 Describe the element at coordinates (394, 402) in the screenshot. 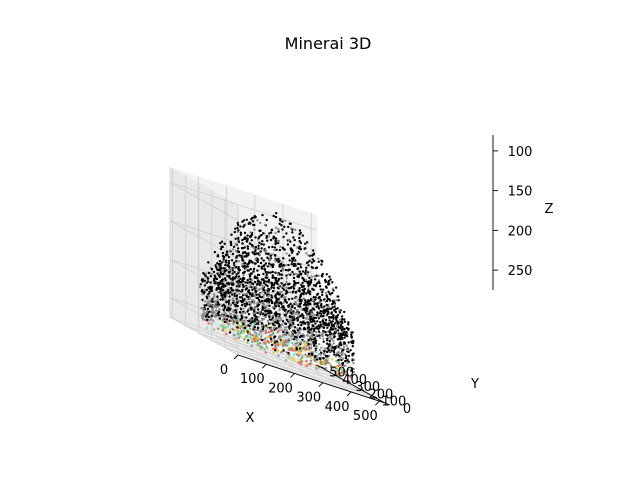

I see `y-tick-label: 100` at that location.